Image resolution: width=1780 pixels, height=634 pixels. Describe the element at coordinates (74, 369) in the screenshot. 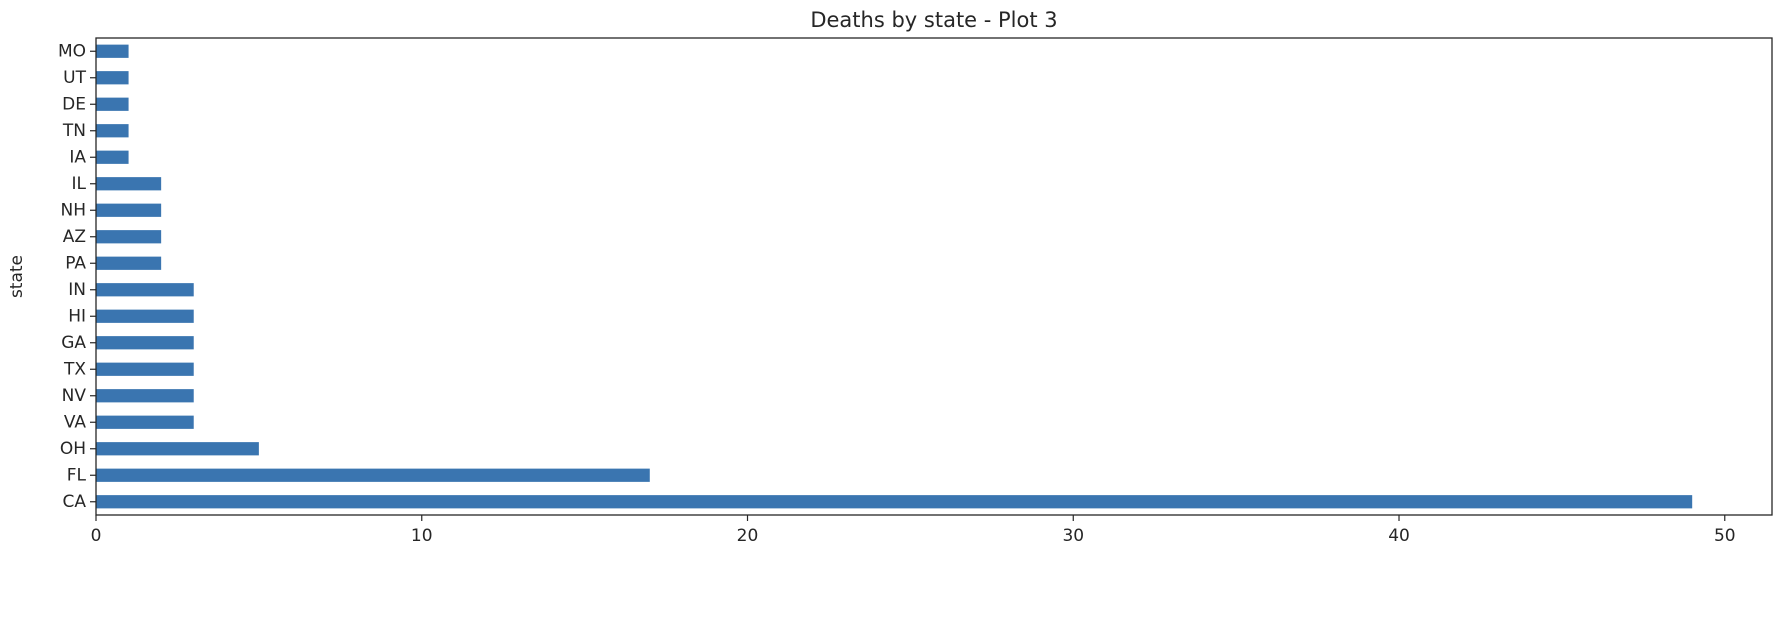

I see `y-tick-label: TX` at that location.